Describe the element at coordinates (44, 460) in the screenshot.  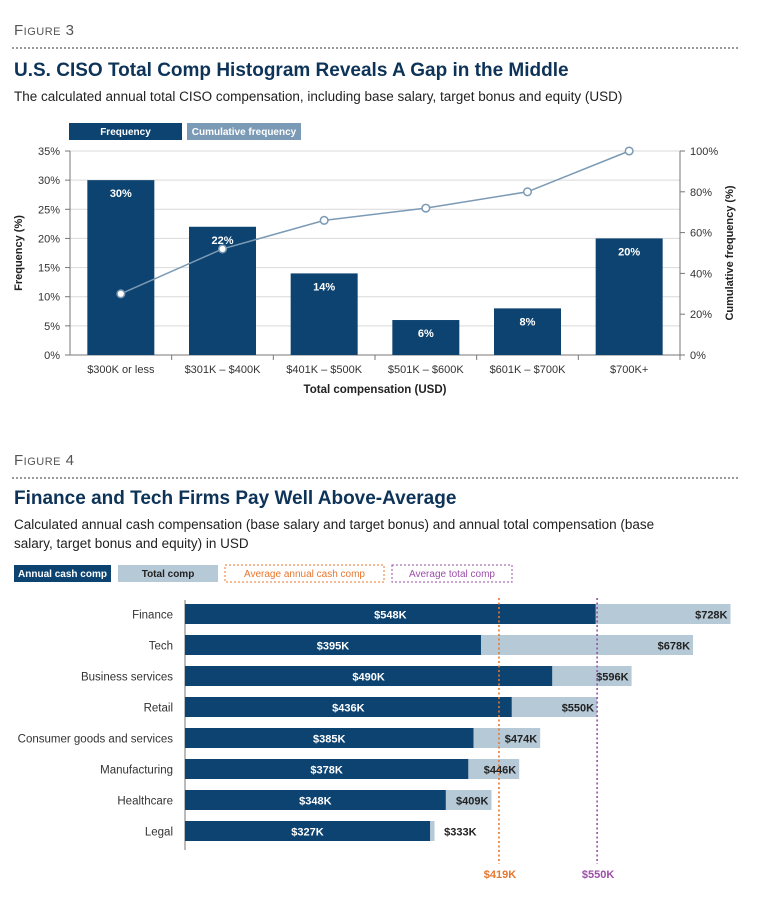
I see `figure4-label: Figure 4` at that location.